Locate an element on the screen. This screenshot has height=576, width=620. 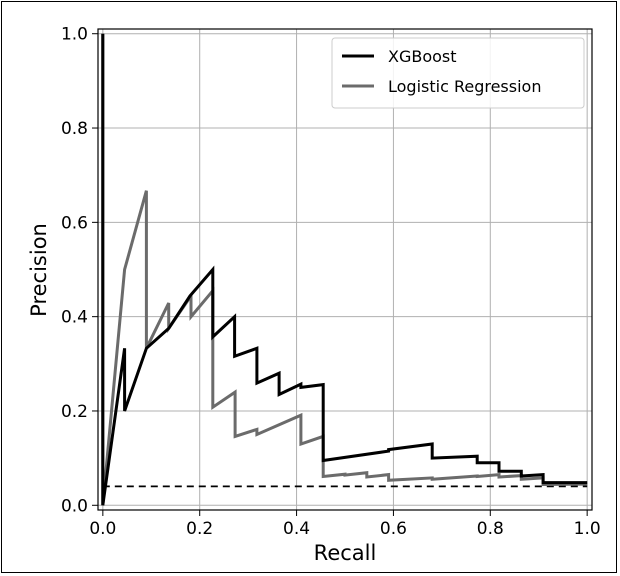
legend-label: Logistic Regression is located at coordinates (464, 86).